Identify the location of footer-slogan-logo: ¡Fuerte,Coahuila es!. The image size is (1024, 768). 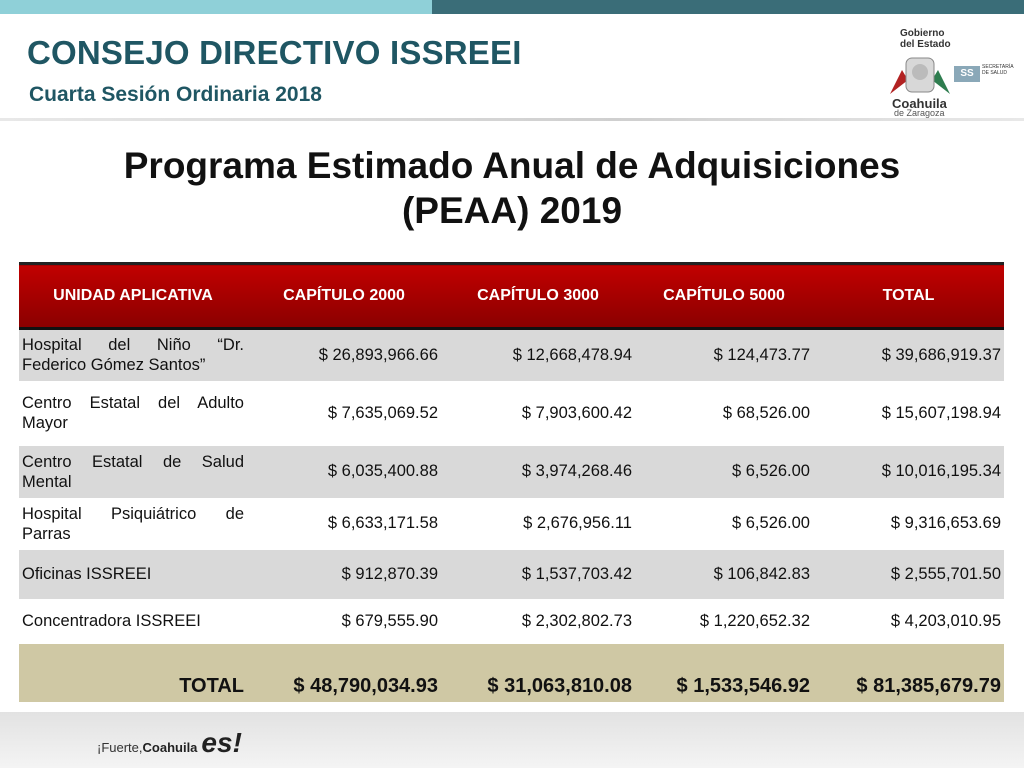
(169, 743).